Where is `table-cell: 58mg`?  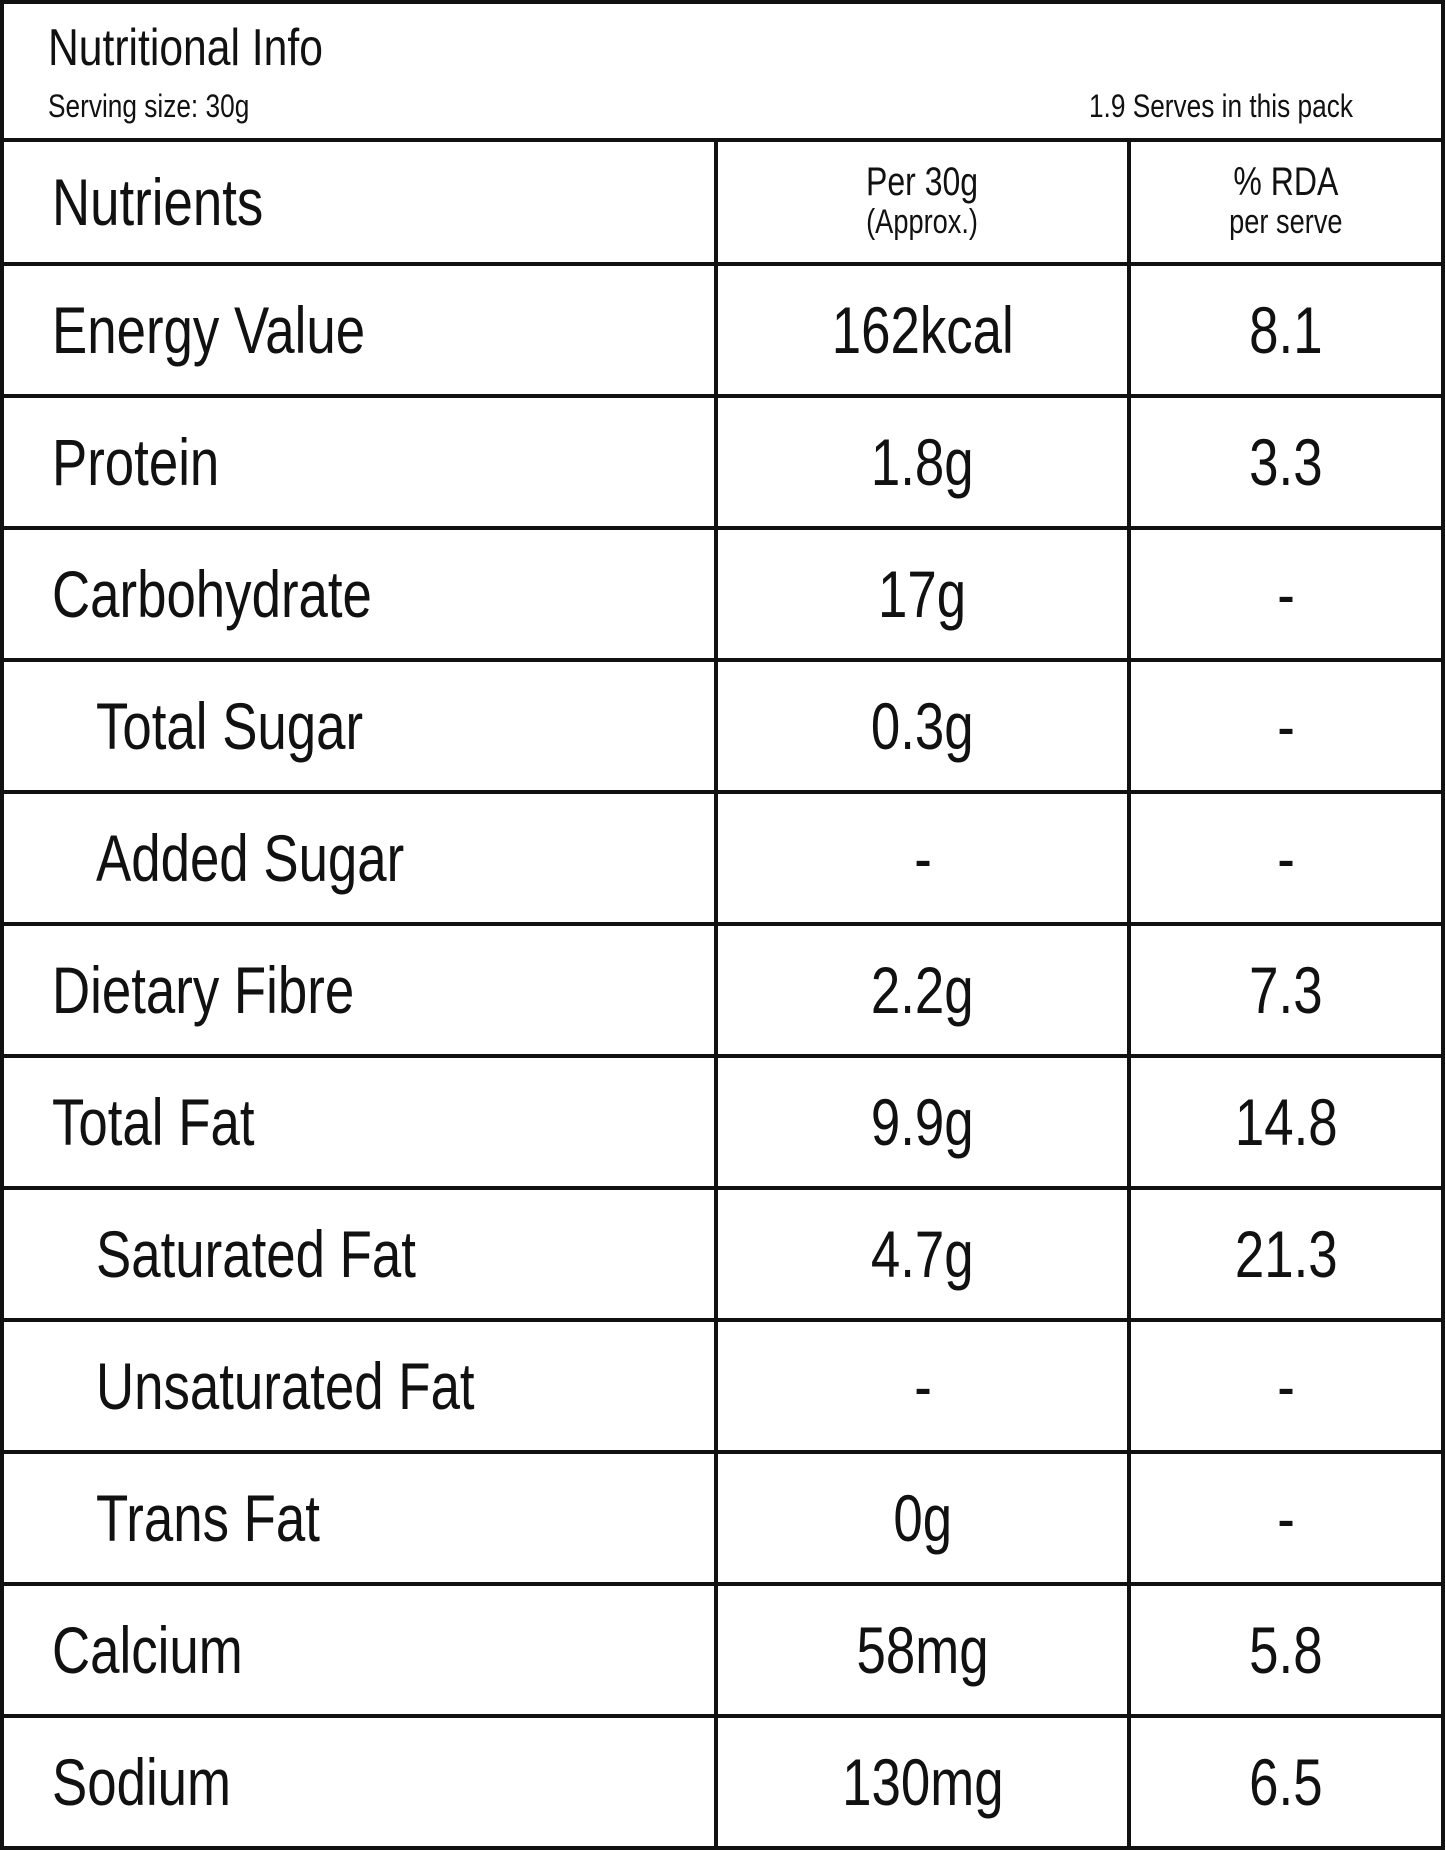 table-cell: 58mg is located at coordinates (921, 1649).